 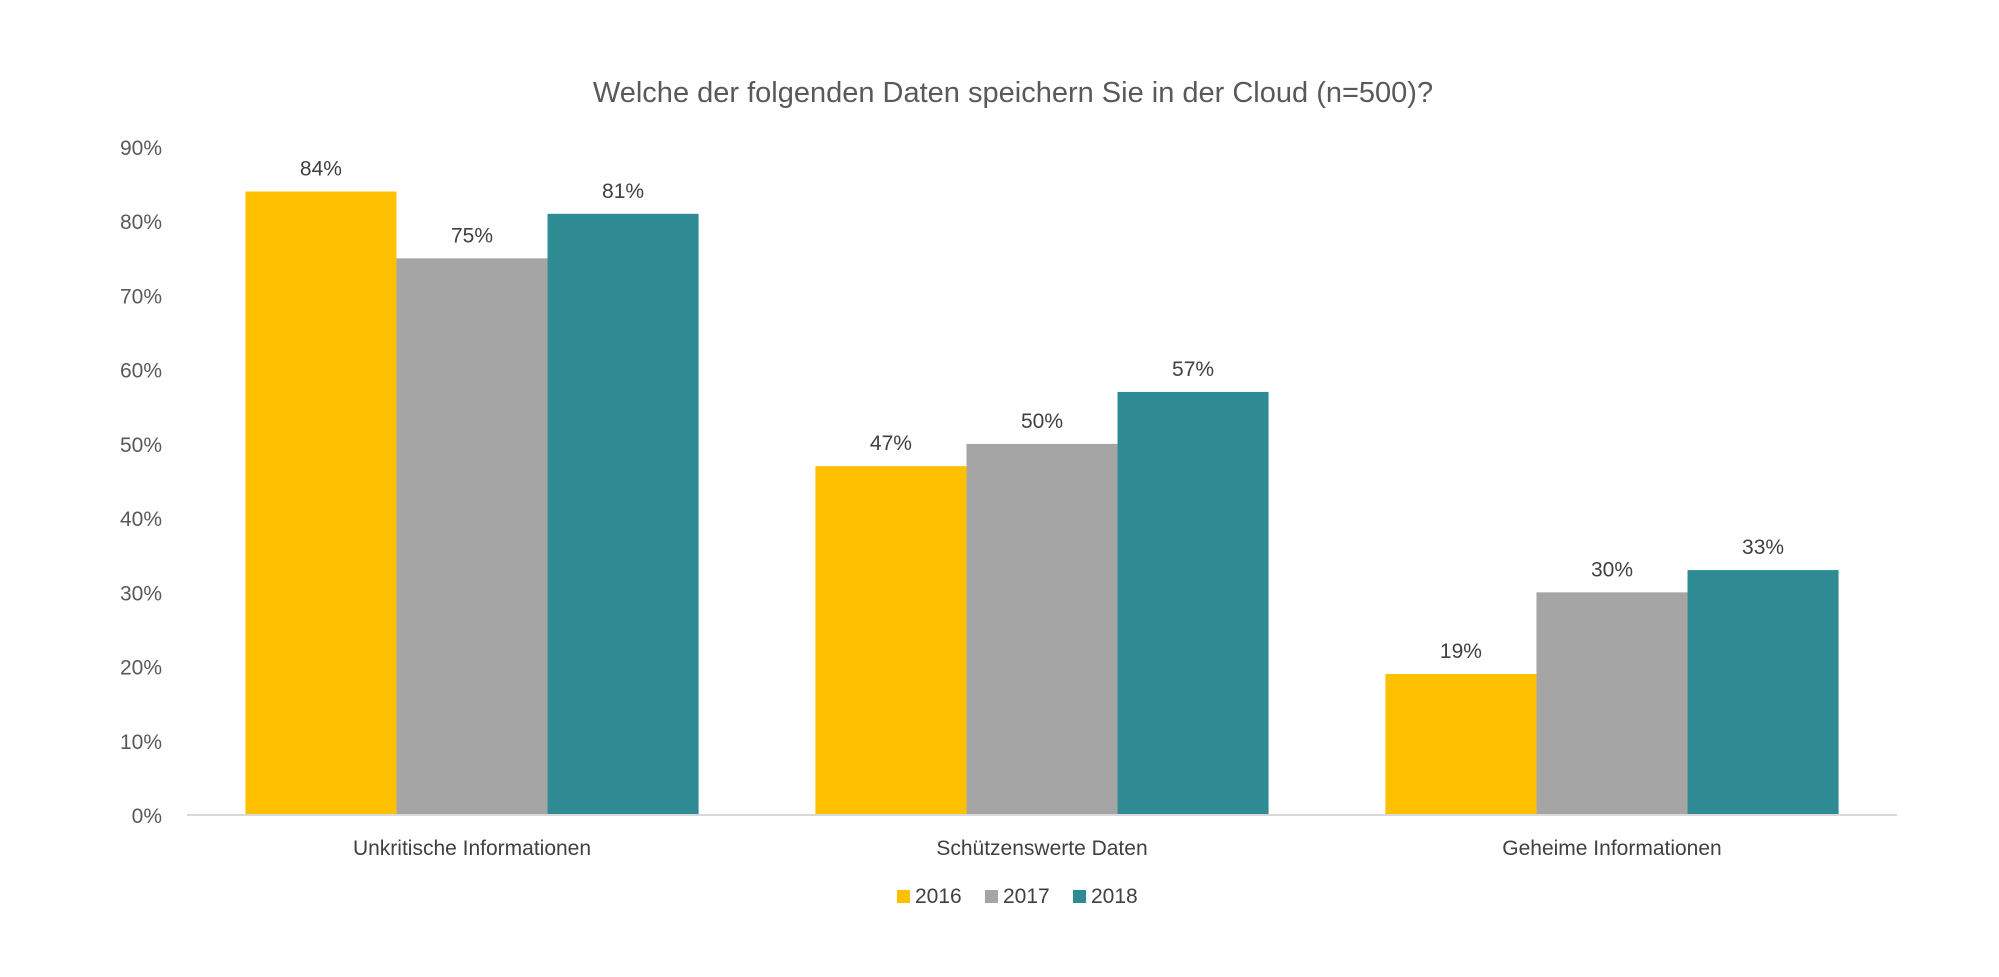 What do you see at coordinates (141, 519) in the screenshot?
I see `y-tick-label: 40%` at bounding box center [141, 519].